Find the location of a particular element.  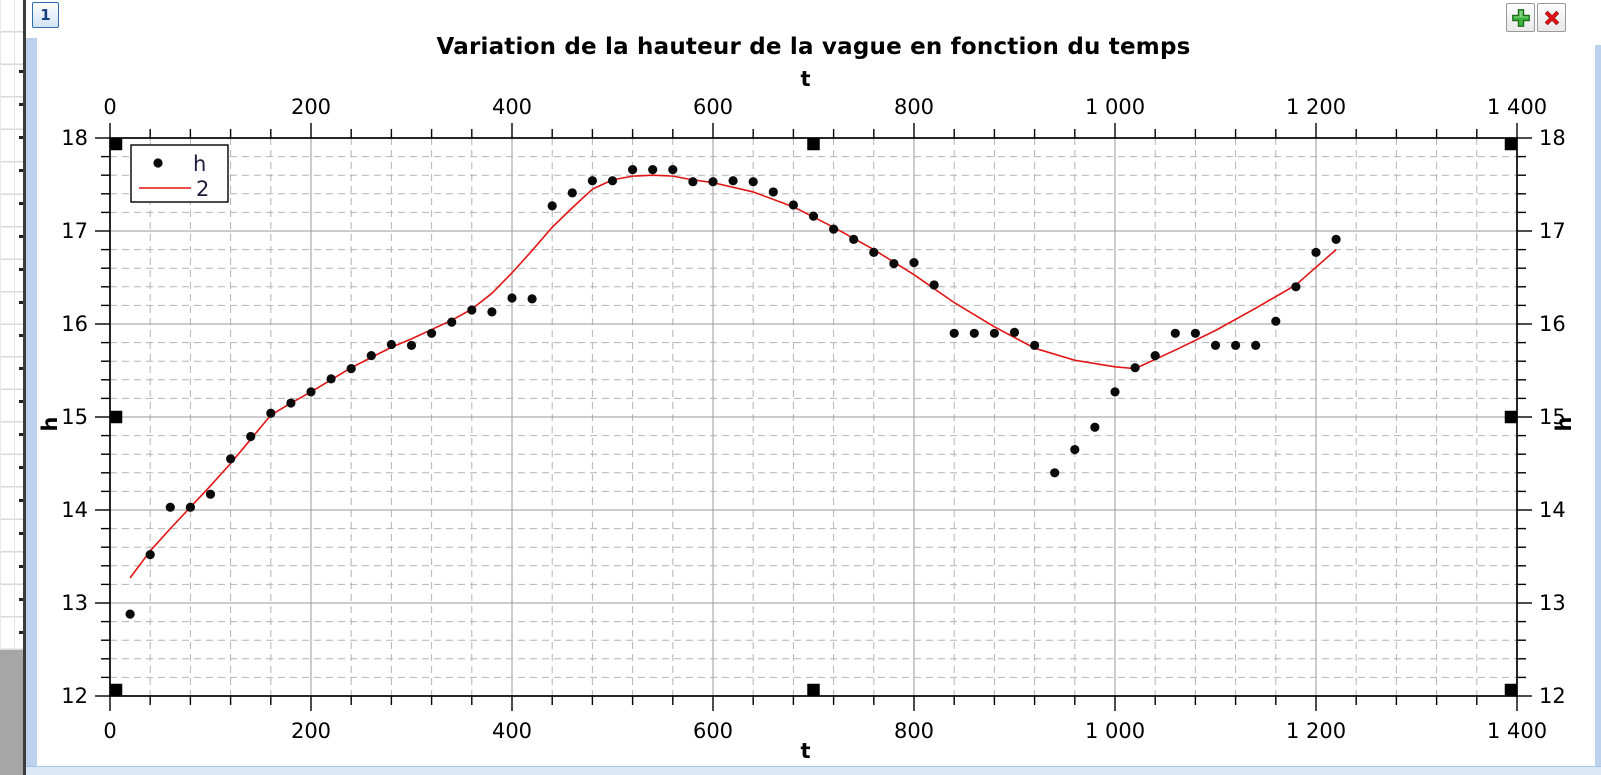

y-tick-label-right: 14 is located at coordinates (1552, 510).